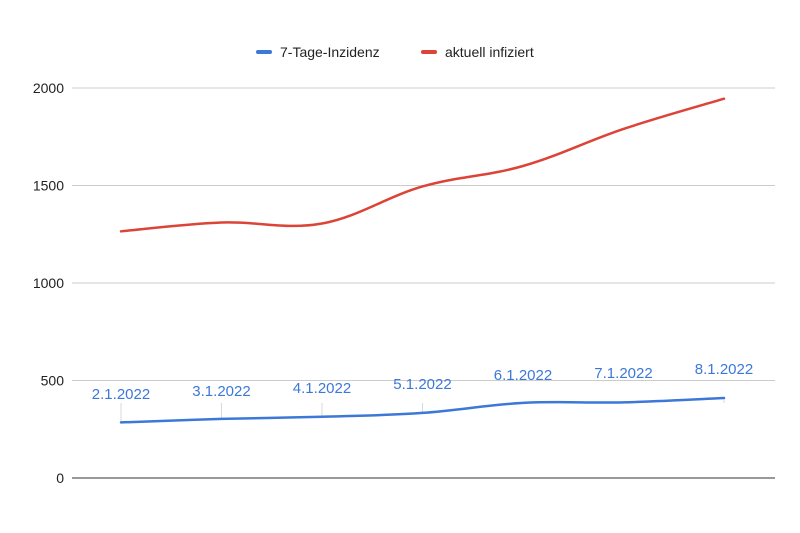  I want to click on legend-label: aktuell infiziert, so click(489, 52).